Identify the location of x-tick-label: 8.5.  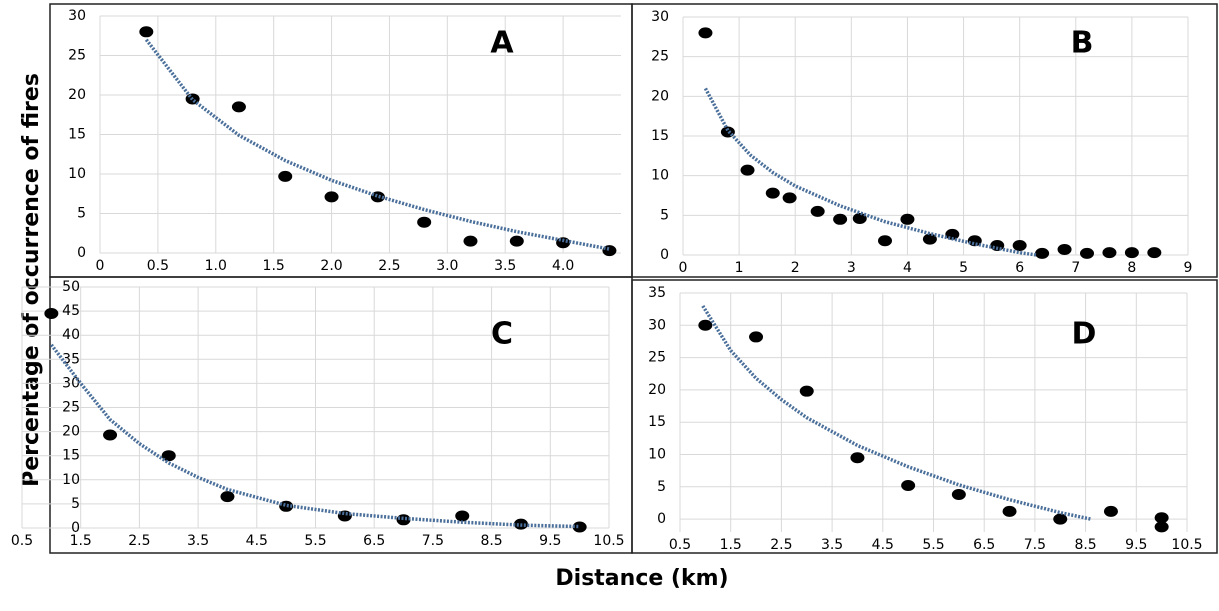
(491, 541).